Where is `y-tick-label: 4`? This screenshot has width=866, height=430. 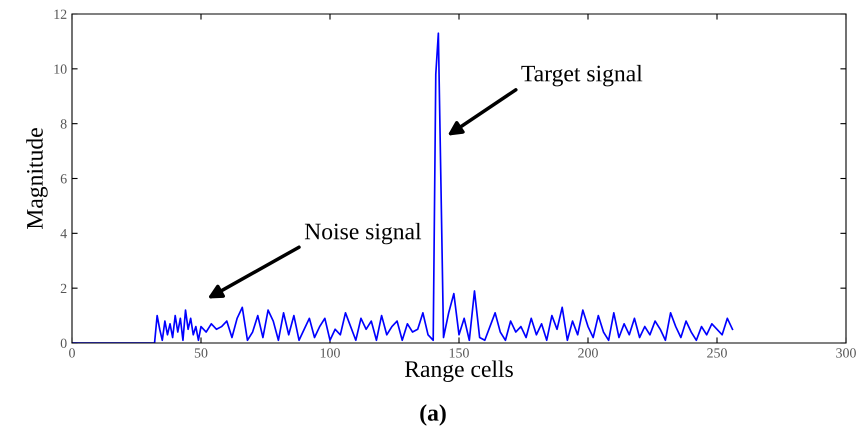
y-tick-label: 4 is located at coordinates (63, 233).